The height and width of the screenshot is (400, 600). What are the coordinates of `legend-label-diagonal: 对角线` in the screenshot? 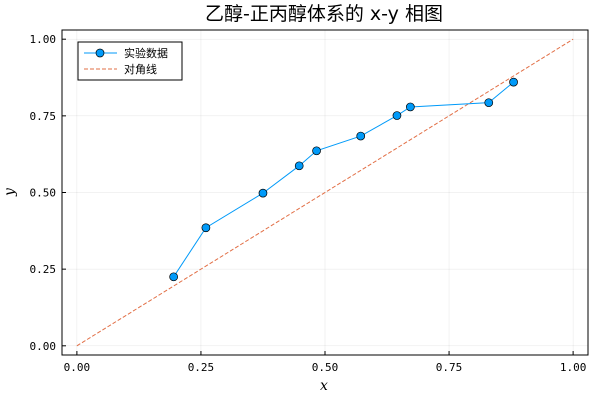 It's located at (140, 69).